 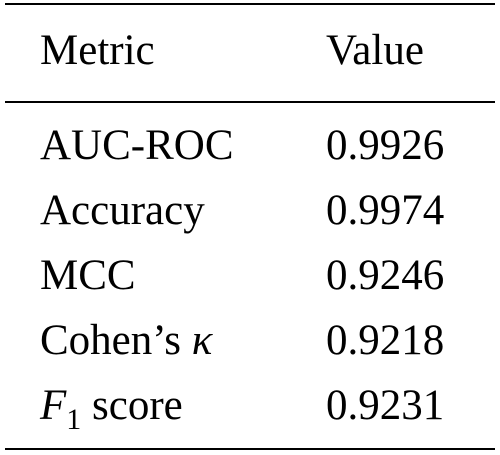 What do you see at coordinates (53, 405) in the screenshot?
I see `f-symbol: F` at bounding box center [53, 405].